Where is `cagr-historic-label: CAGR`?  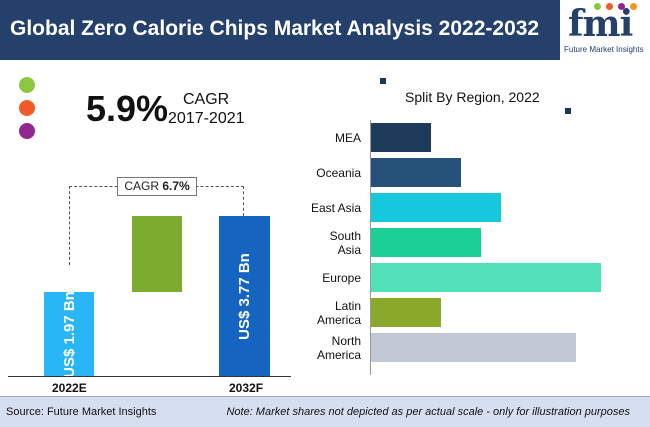
cagr-historic-label: CAGR is located at coordinates (206, 99).